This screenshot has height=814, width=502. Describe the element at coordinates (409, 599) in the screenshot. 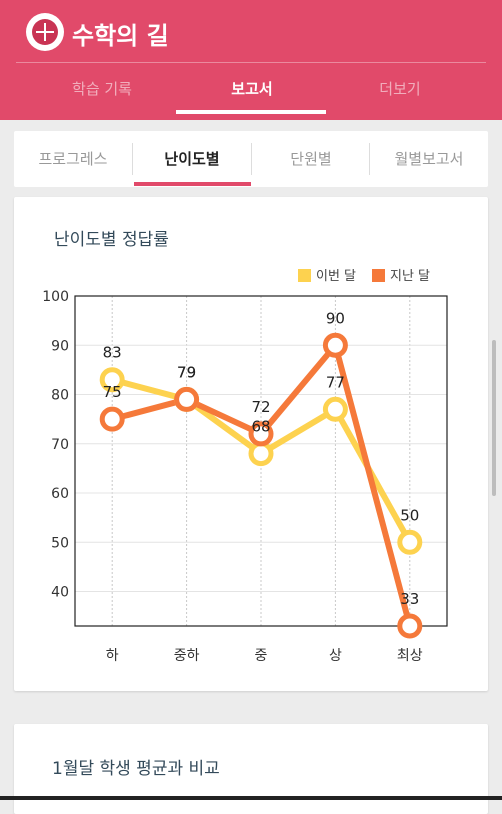

I see `data-label: 33` at that location.